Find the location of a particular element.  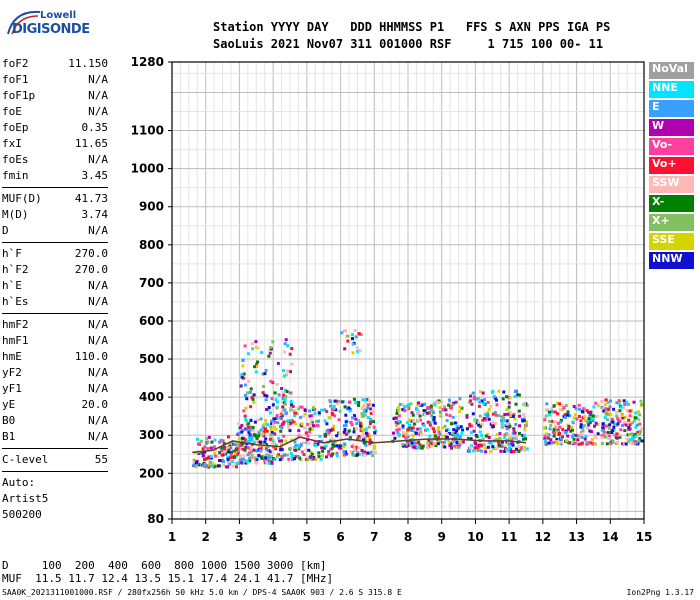

param-row-yf1: yF1 N/A is located at coordinates (55, 389).